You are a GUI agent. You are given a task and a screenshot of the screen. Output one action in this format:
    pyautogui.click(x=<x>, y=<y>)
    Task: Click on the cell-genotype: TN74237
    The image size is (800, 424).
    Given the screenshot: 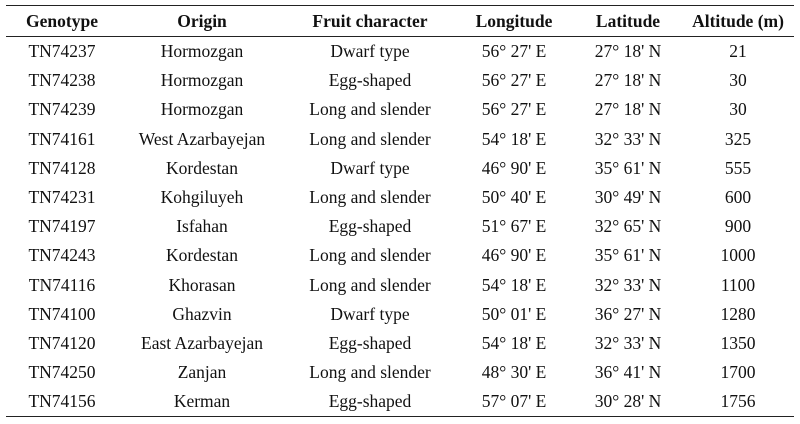 What is the action you would take?
    pyautogui.click(x=62, y=51)
    